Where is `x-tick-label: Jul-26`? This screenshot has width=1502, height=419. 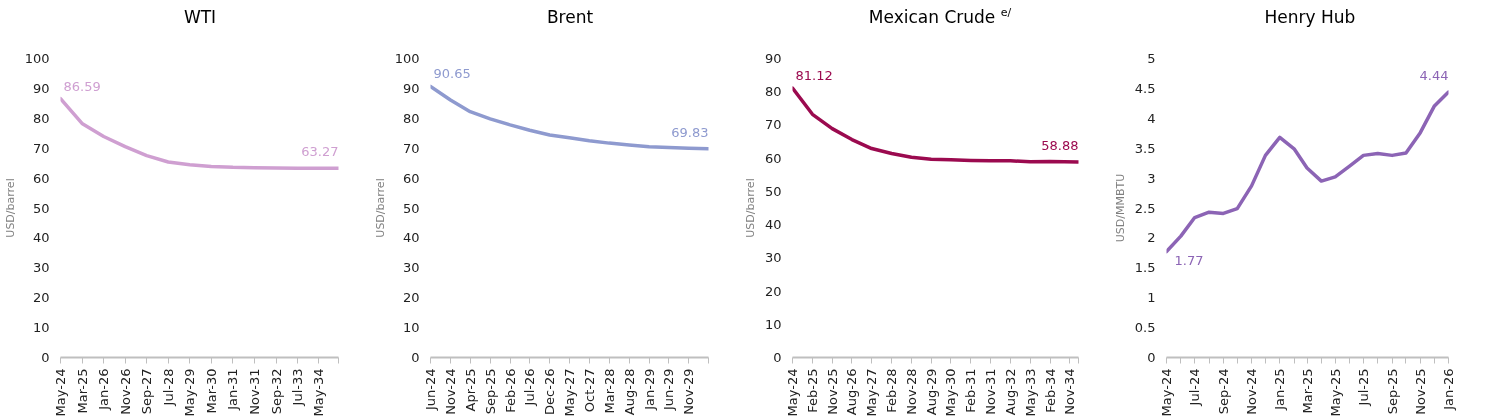
x-tick-label: Jul-26 is located at coordinates (530, 387).